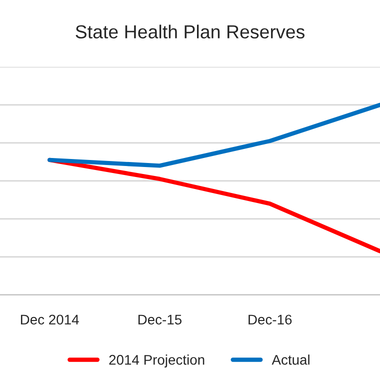 This screenshot has height=380, width=380. I want to click on x-tick-label: Dec-15, so click(160, 319).